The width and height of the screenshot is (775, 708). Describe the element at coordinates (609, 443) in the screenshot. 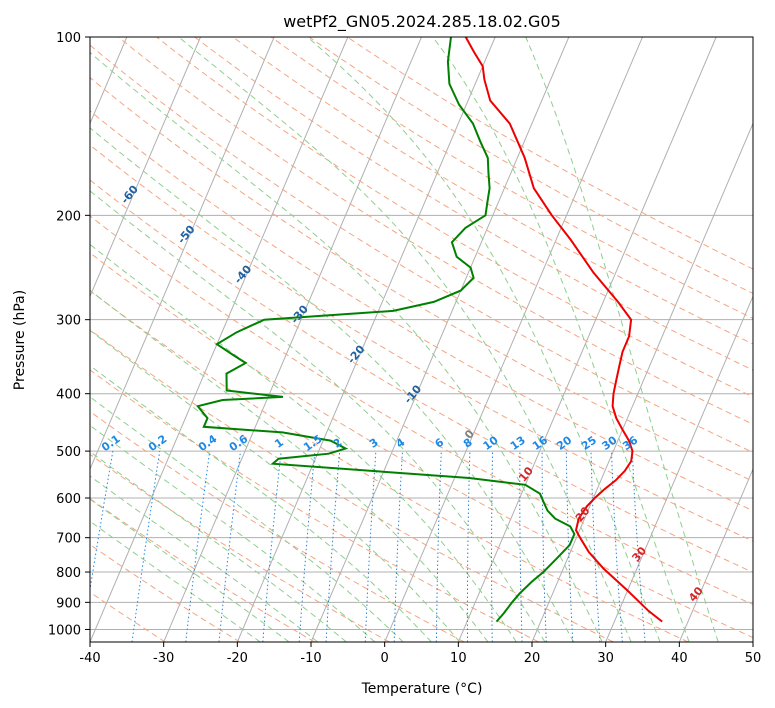

I see `mixing-ratio-label: 30` at that location.